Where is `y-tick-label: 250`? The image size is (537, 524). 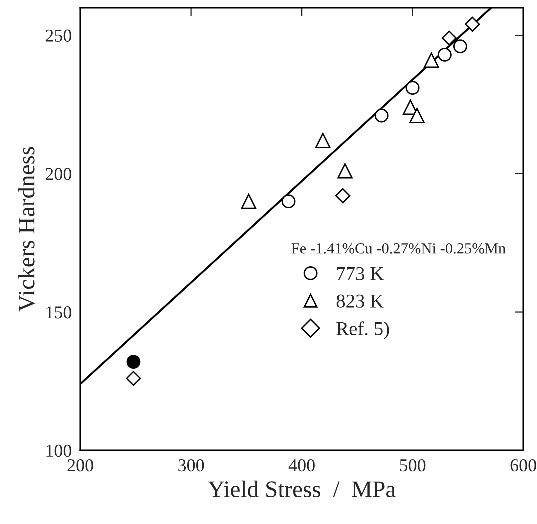 y-tick-label: 250 is located at coordinates (59, 36).